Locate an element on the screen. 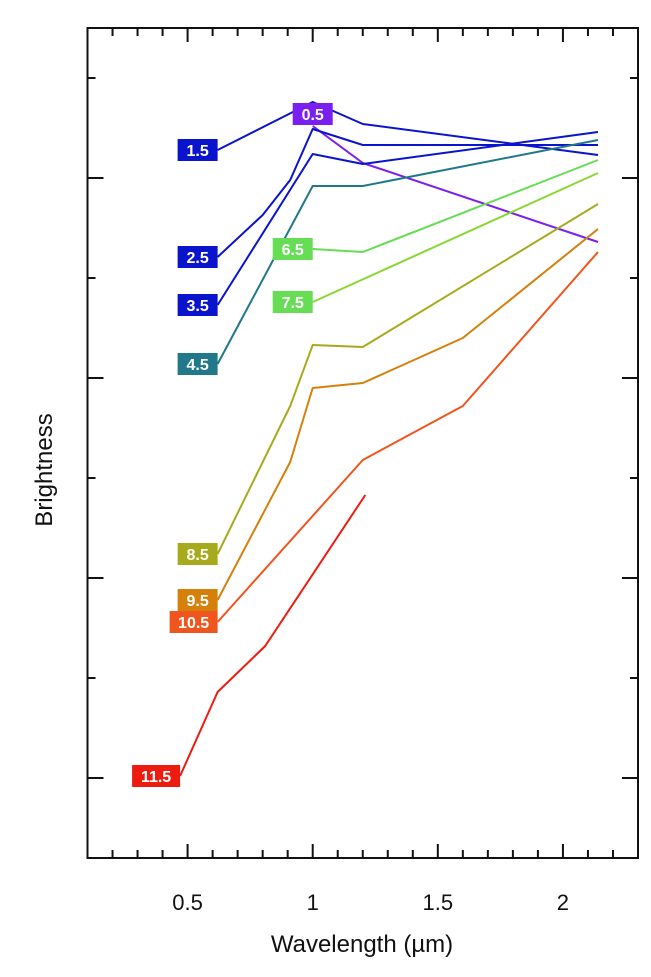  x-tick-label: 1.5 is located at coordinates (438, 902).